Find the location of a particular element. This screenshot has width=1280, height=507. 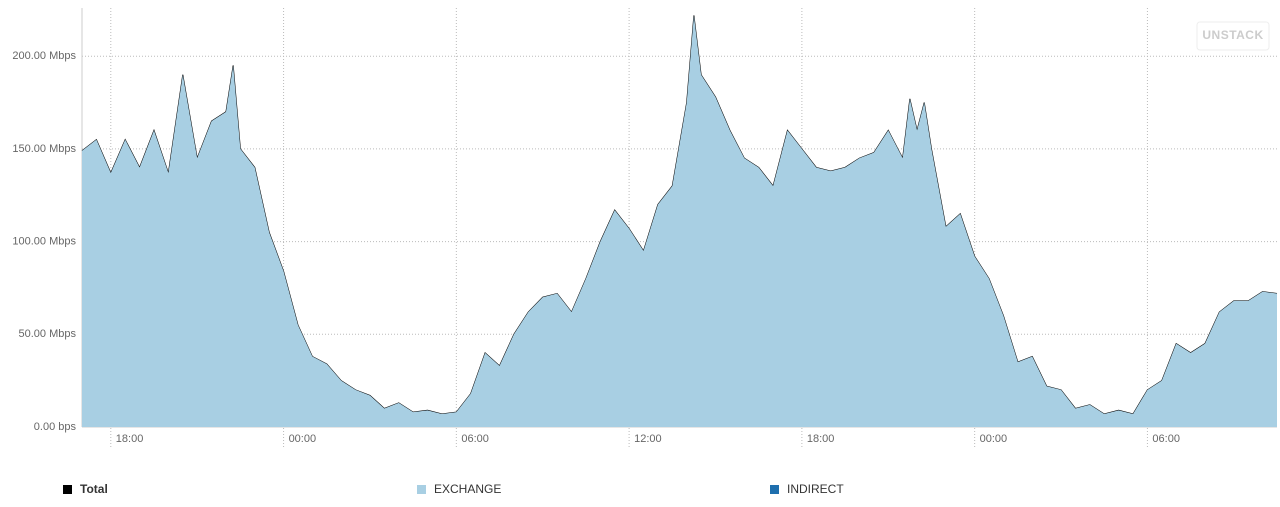

y-tick-label: 150.00 Mbps is located at coordinates (44, 149).